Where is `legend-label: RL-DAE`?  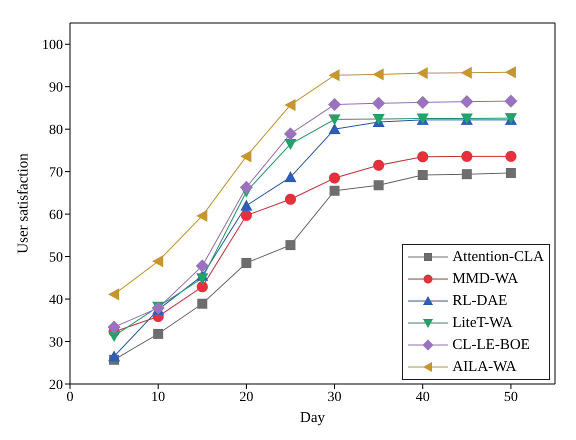 legend-label: RL-DAE is located at coordinates (480, 300).